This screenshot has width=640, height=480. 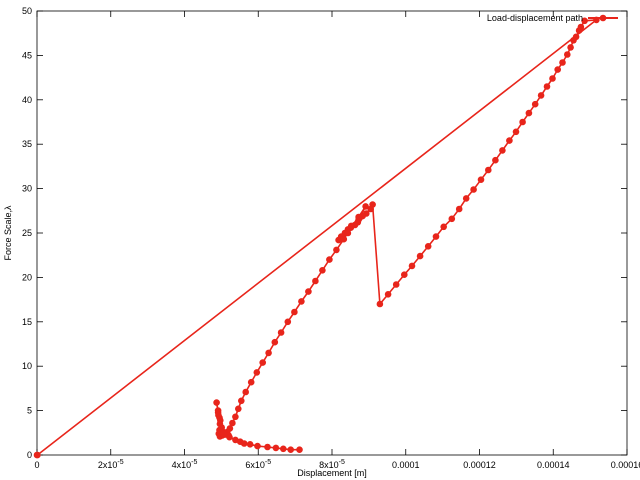 What do you see at coordinates (27, 100) in the screenshot?
I see `y-tick-label: 40` at bounding box center [27, 100].